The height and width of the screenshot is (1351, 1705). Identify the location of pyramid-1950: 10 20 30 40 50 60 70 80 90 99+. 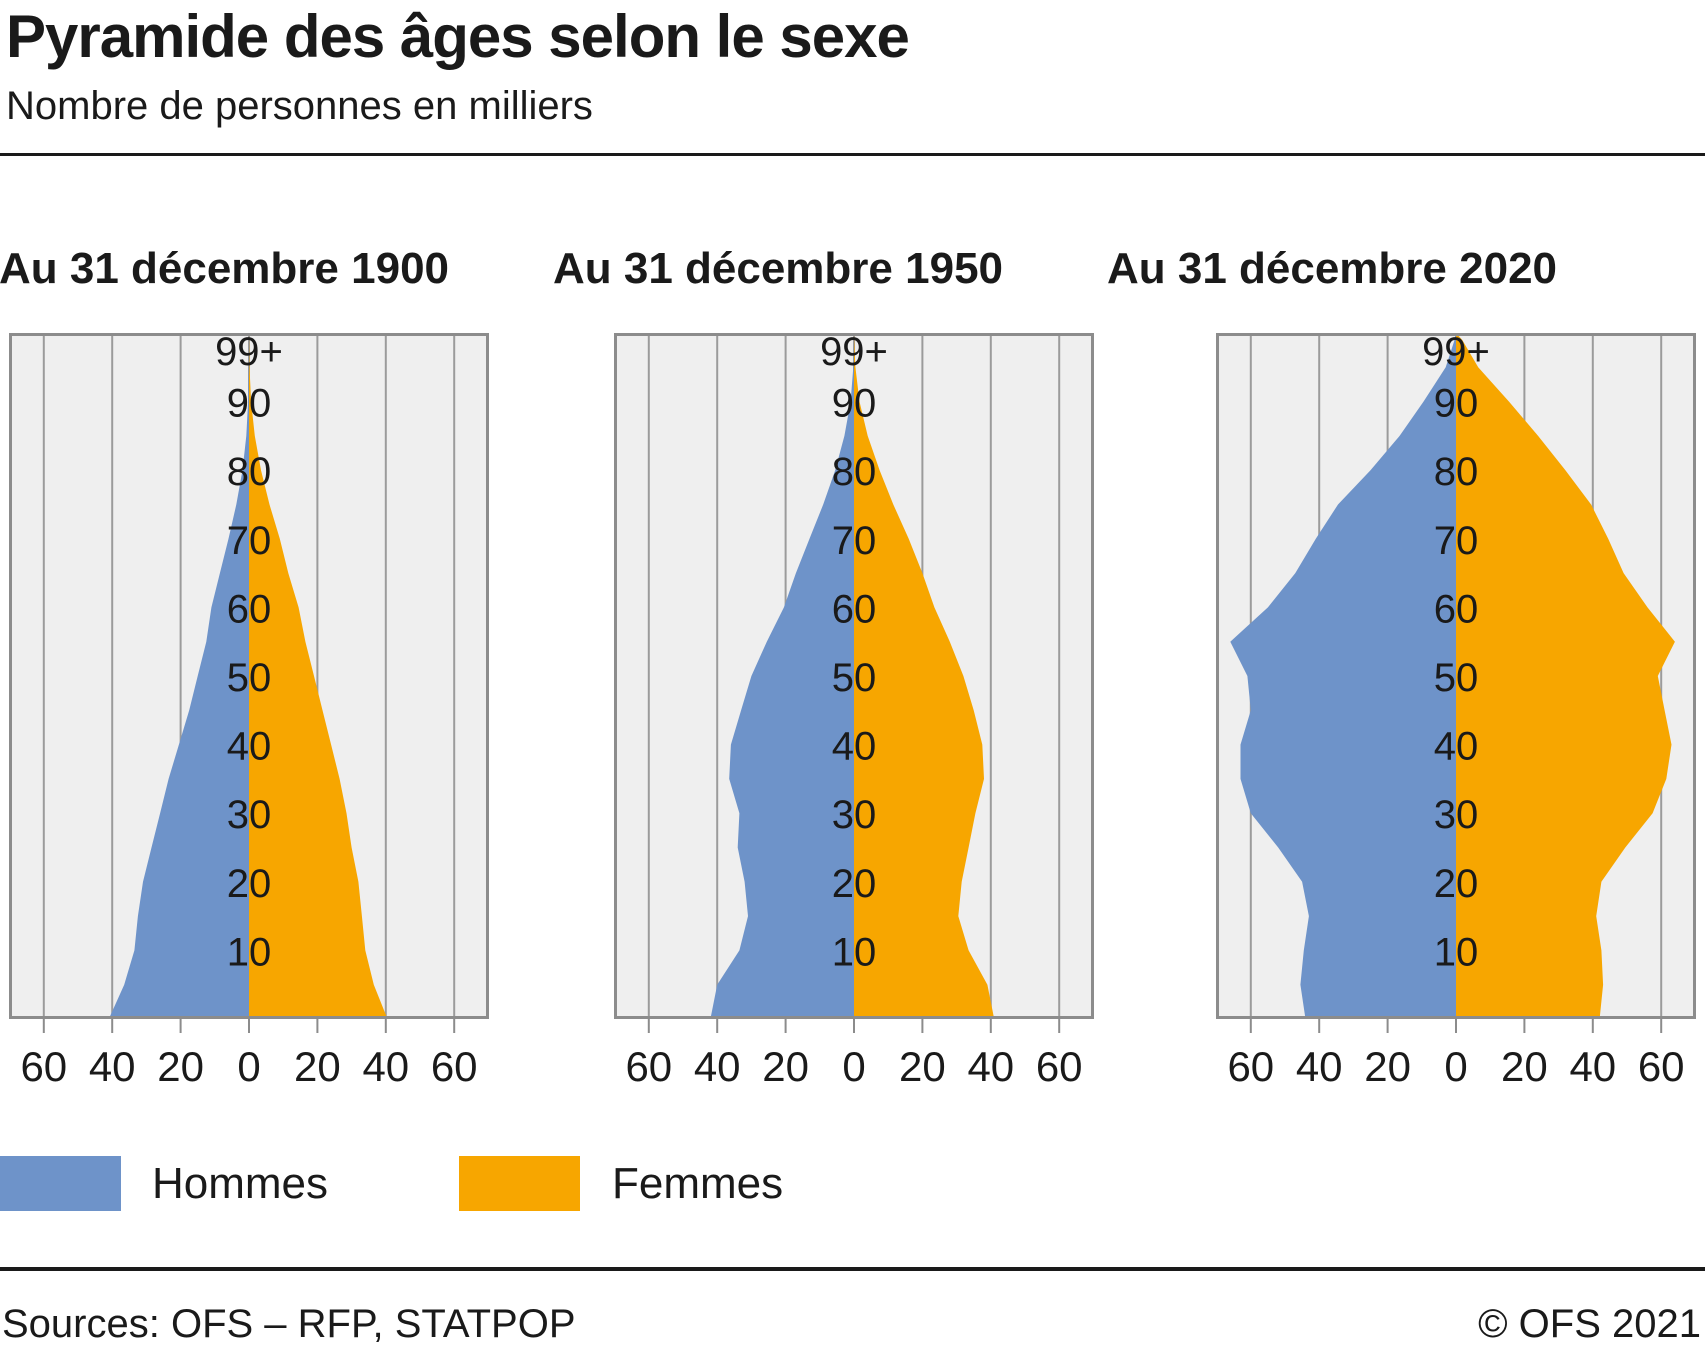
(854, 683).